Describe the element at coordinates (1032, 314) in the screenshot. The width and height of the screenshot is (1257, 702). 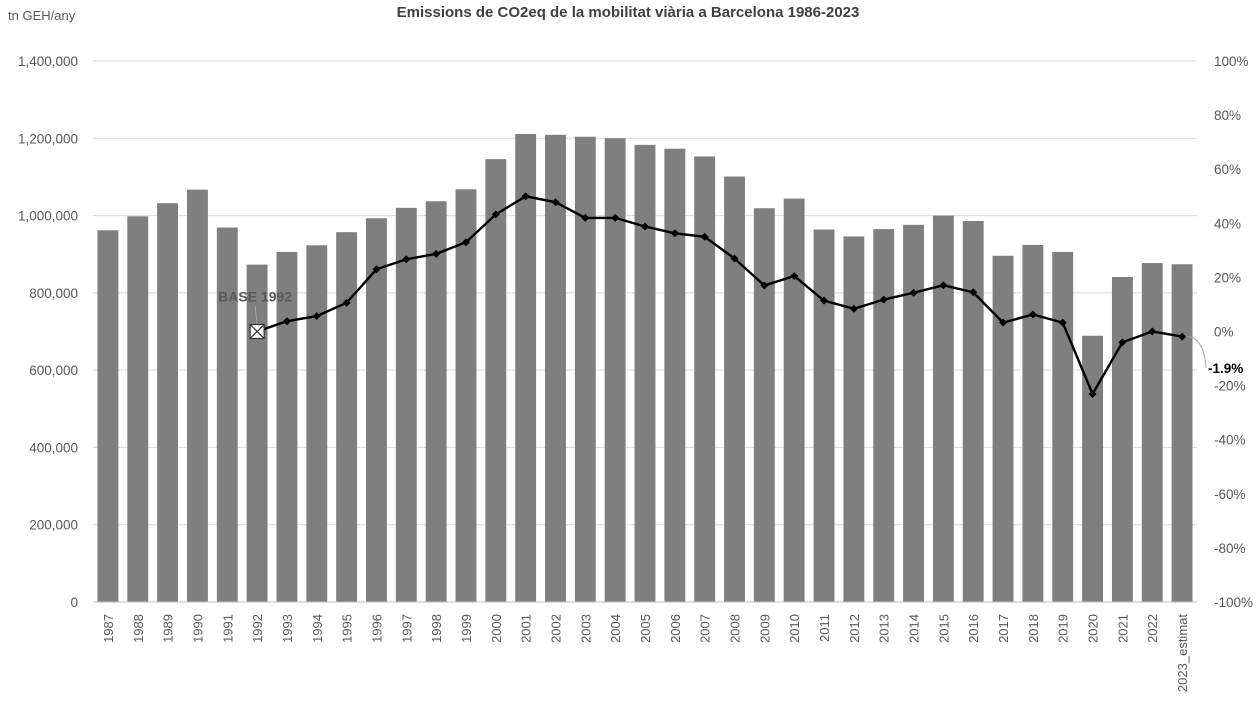
I see `line-point-2018` at that location.